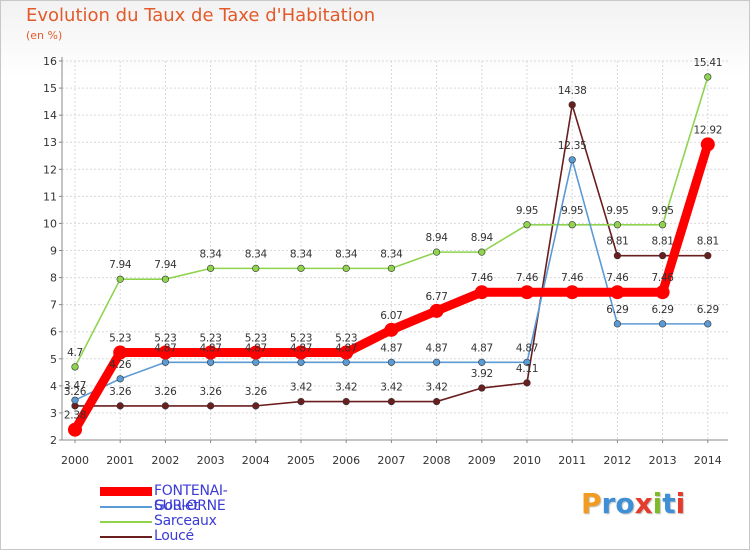 This screenshot has width=750, height=550. Describe the element at coordinates (185, 521) in the screenshot. I see `legend-label-sarceaux: Sarceaux` at that location.